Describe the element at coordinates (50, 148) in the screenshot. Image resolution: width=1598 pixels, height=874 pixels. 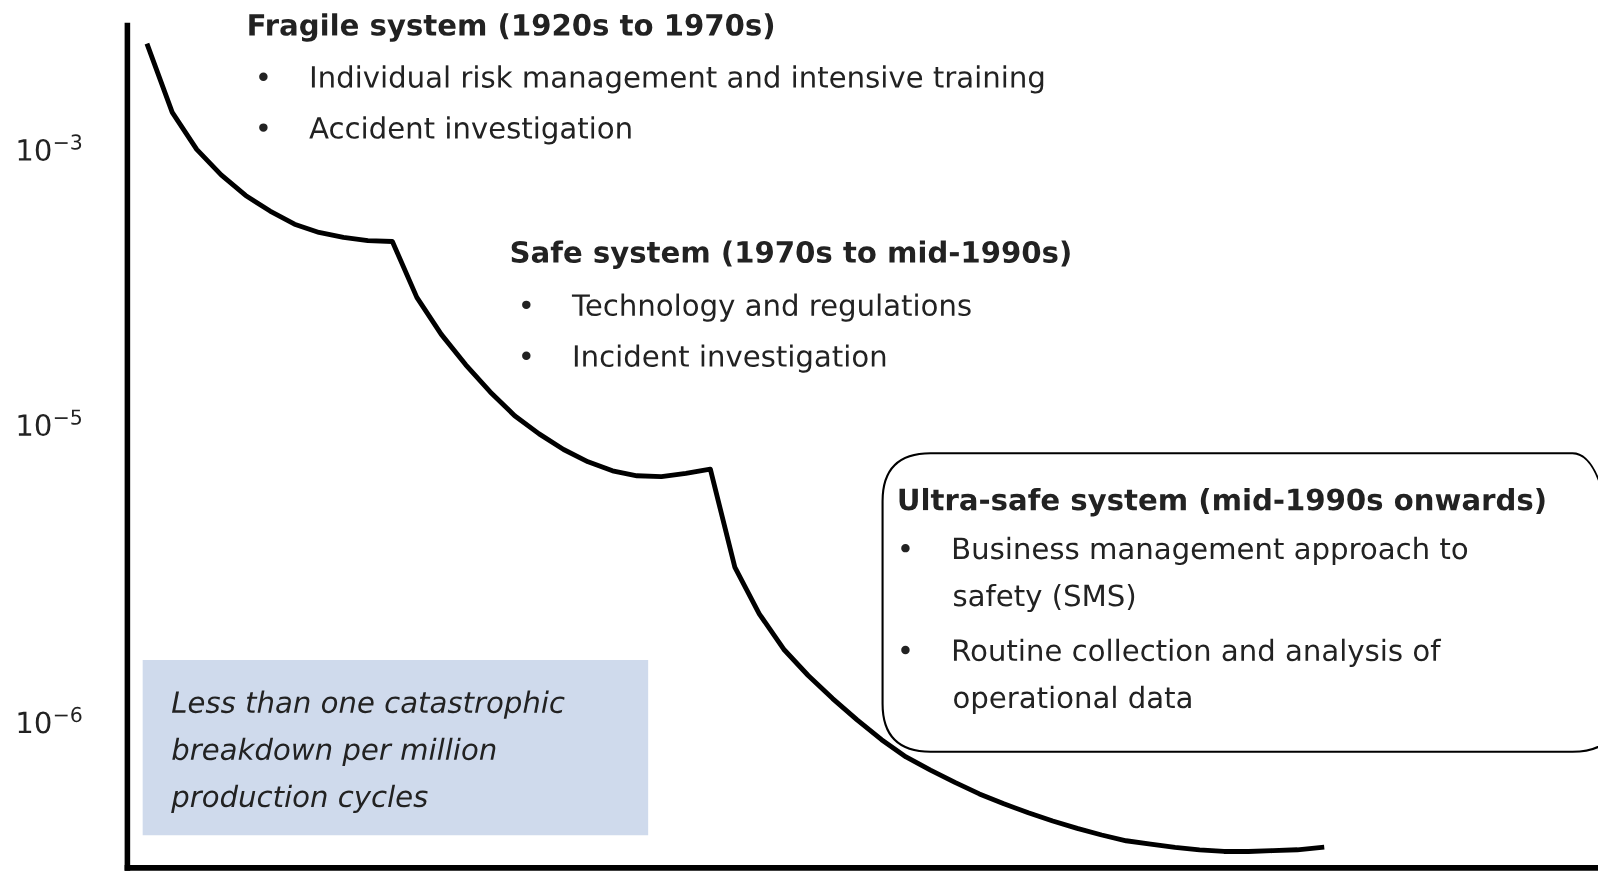
I see `text: 10$^{−3}$` at that location.